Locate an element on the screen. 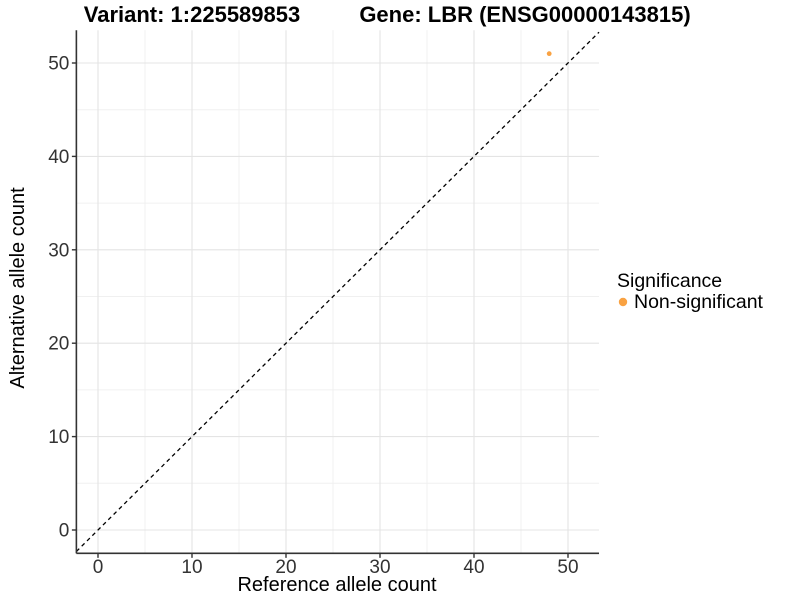  x-tick-label: 10 is located at coordinates (191, 567).